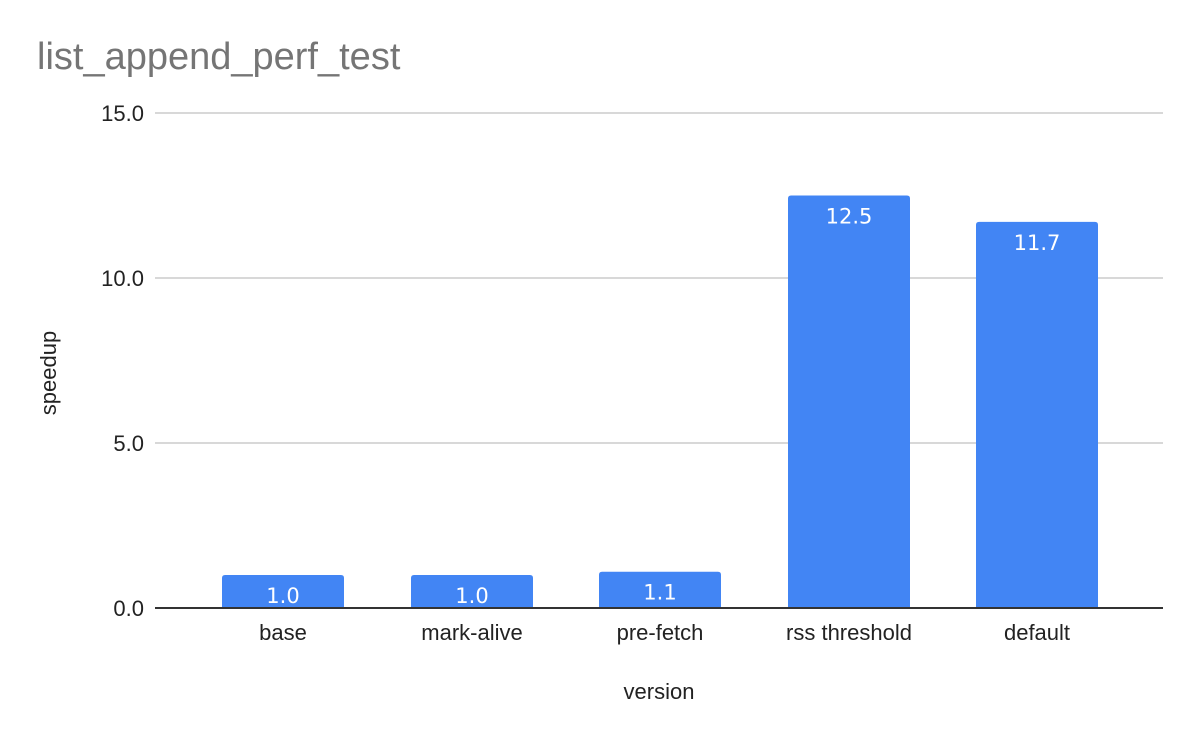  What do you see at coordinates (1037, 632) in the screenshot?
I see `x-tick-label: default` at bounding box center [1037, 632].